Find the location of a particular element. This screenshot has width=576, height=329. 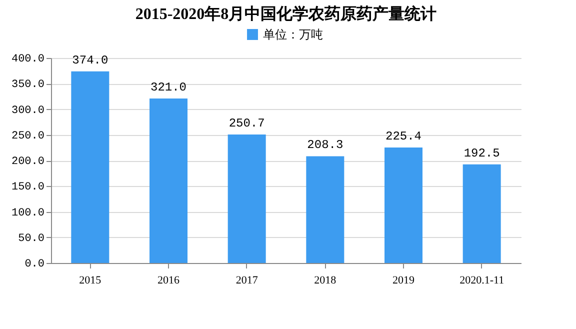

x-tick-label: 2018 is located at coordinates (325, 280).